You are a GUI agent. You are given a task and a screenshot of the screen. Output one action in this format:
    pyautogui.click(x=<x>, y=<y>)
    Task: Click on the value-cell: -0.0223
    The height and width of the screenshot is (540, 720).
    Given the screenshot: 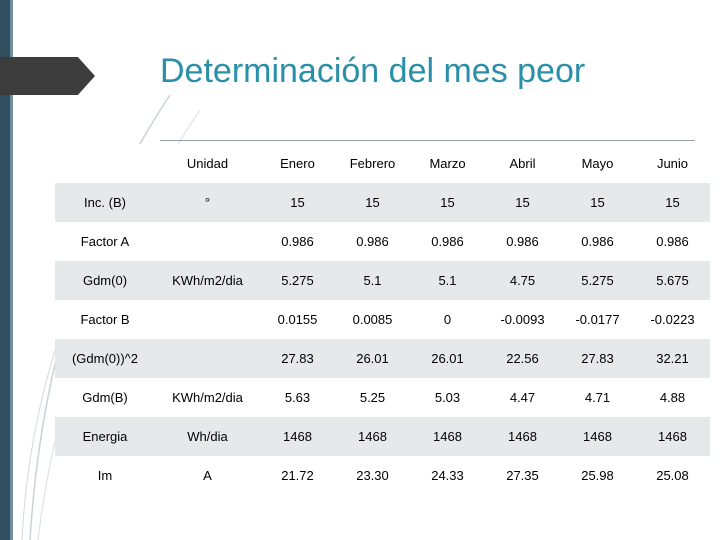 What is the action you would take?
    pyautogui.click(x=672, y=319)
    